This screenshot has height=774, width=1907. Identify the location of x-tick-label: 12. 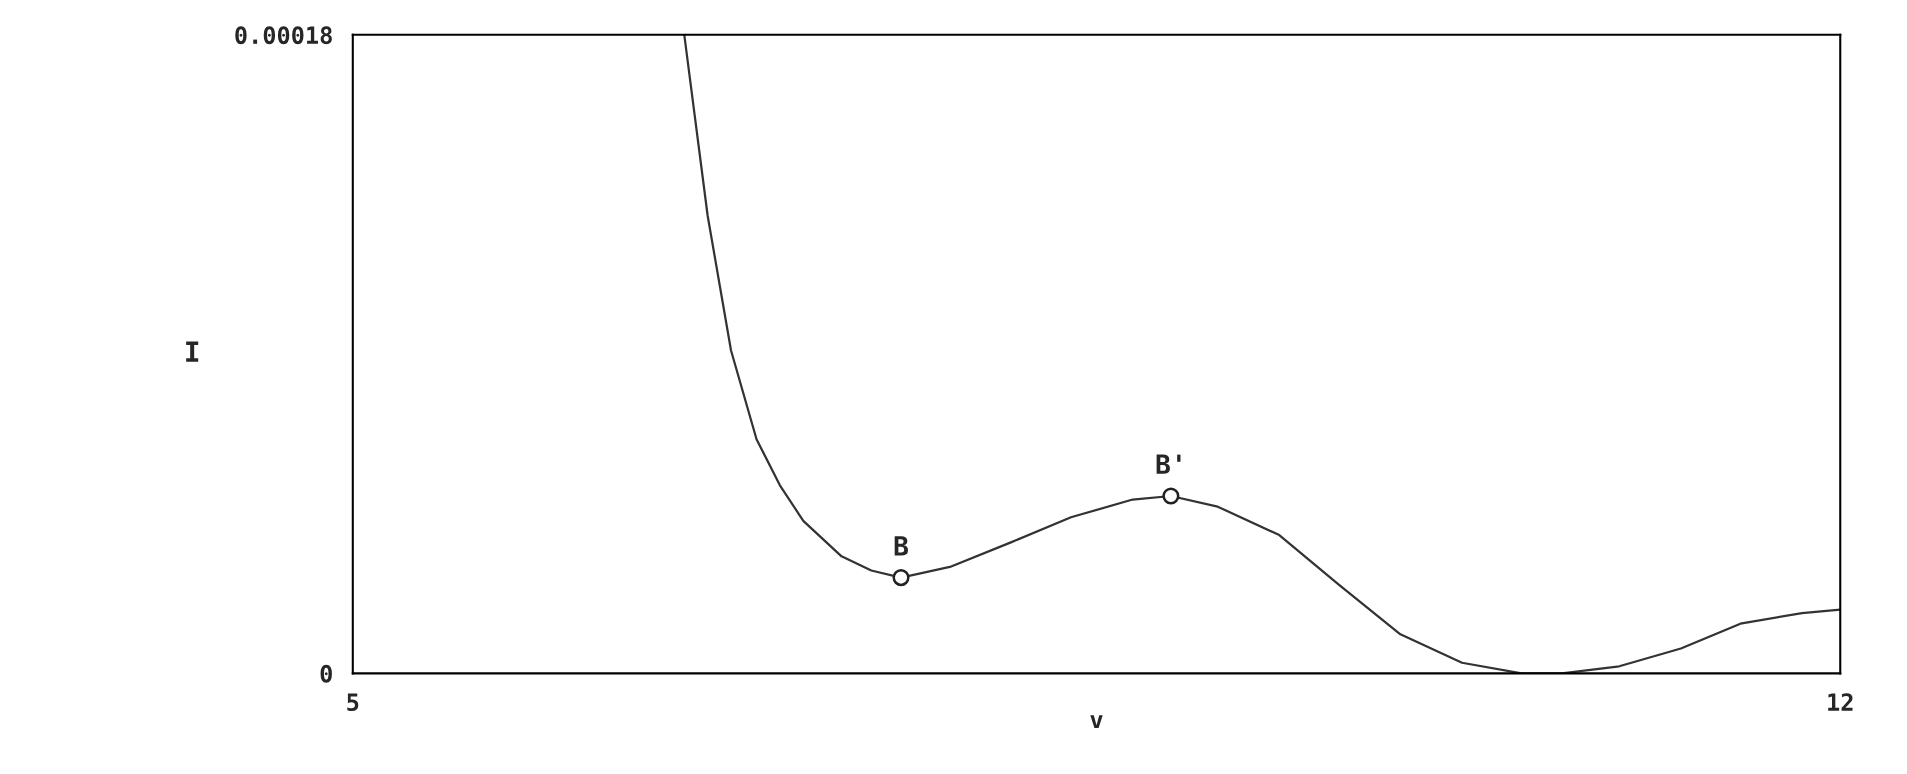
(1840, 702).